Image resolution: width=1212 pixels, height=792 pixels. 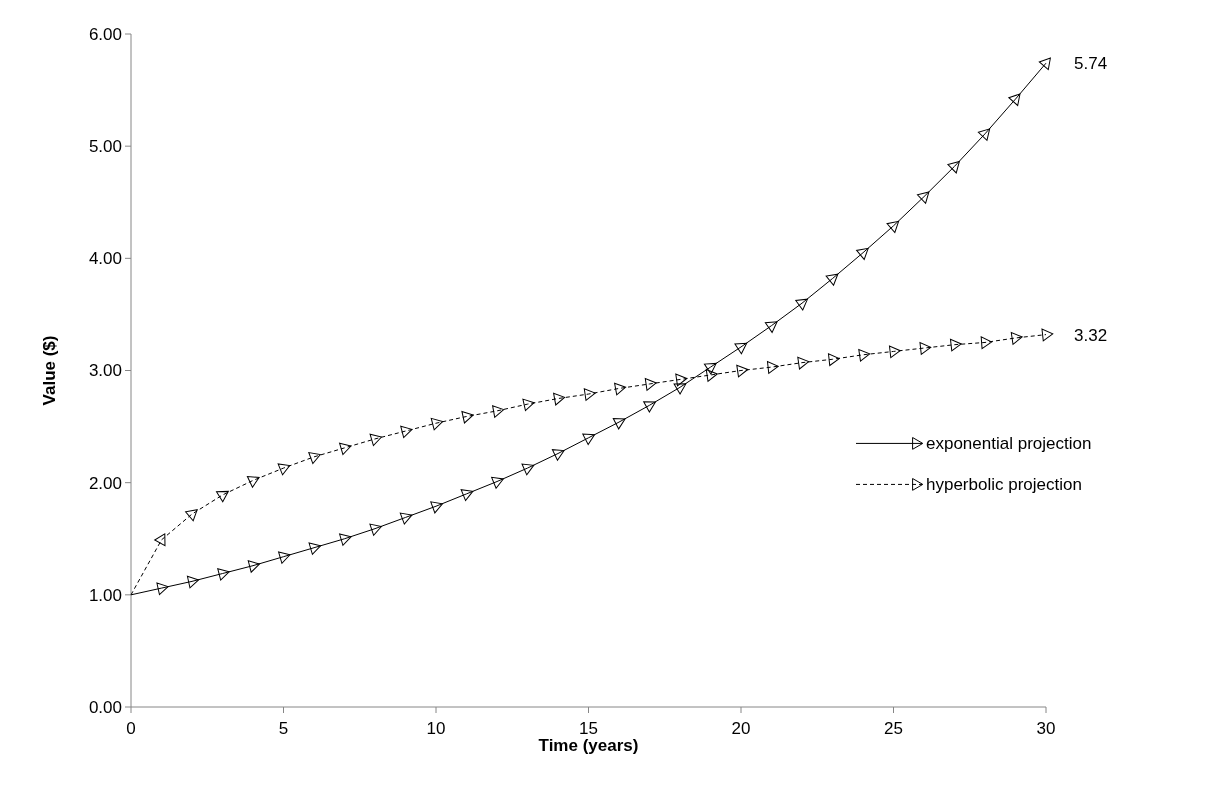 What do you see at coordinates (1091, 64) in the screenshot?
I see `data-label: 5.74` at bounding box center [1091, 64].